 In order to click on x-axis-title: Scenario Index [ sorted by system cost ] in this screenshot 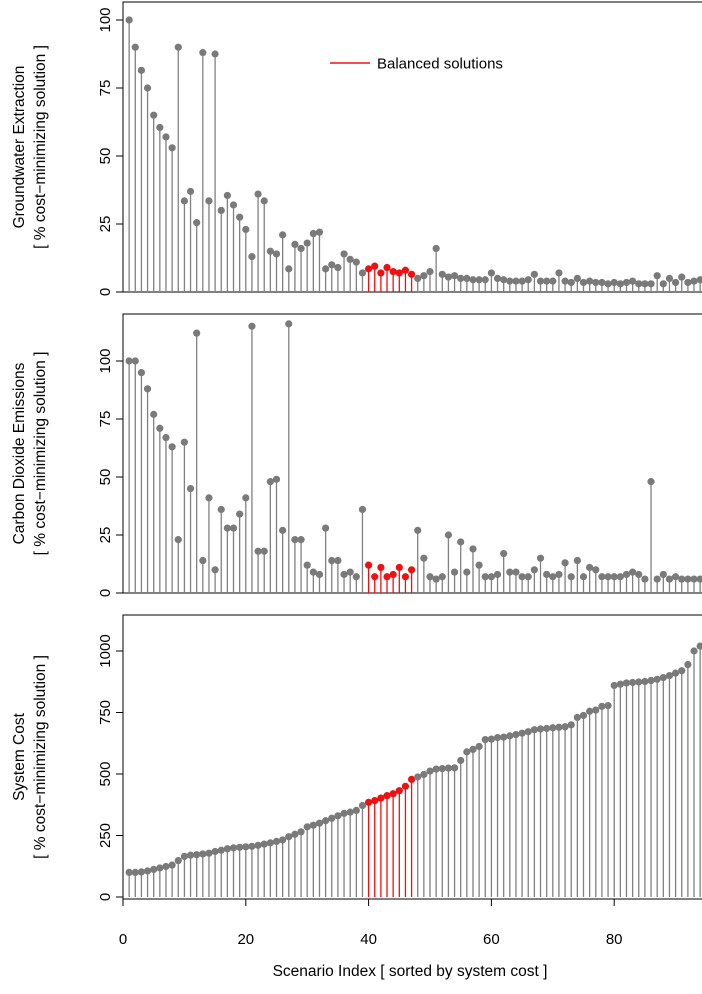, I will do `click(410, 971)`.